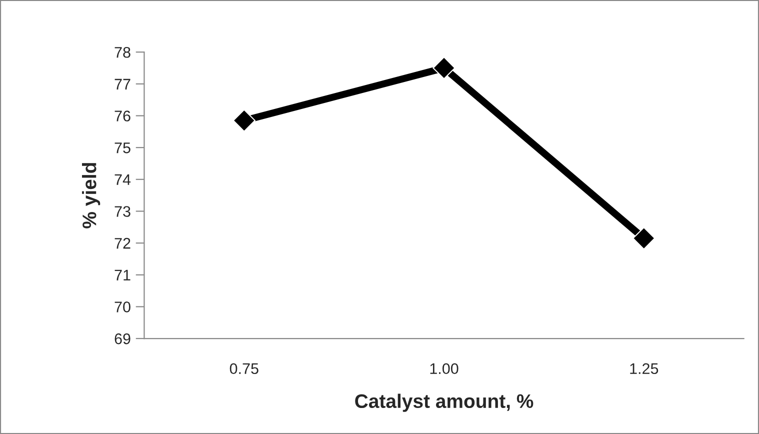 The height and width of the screenshot is (434, 759). What do you see at coordinates (244, 368) in the screenshot?
I see `x-tick-label: 0.75` at bounding box center [244, 368].